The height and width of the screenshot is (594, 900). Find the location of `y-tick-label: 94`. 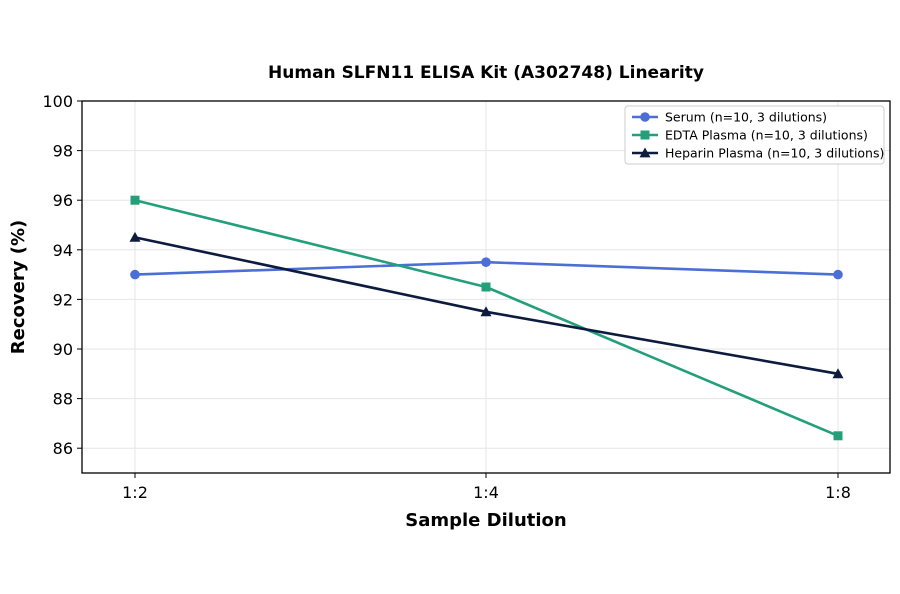

y-tick-label: 94 is located at coordinates (63, 250).